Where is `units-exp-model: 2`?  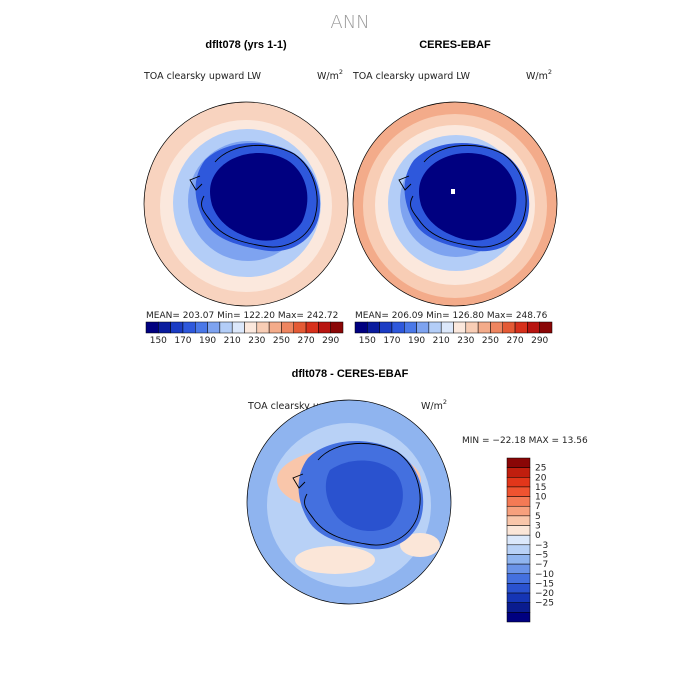 units-exp-model: 2 is located at coordinates (341, 72).